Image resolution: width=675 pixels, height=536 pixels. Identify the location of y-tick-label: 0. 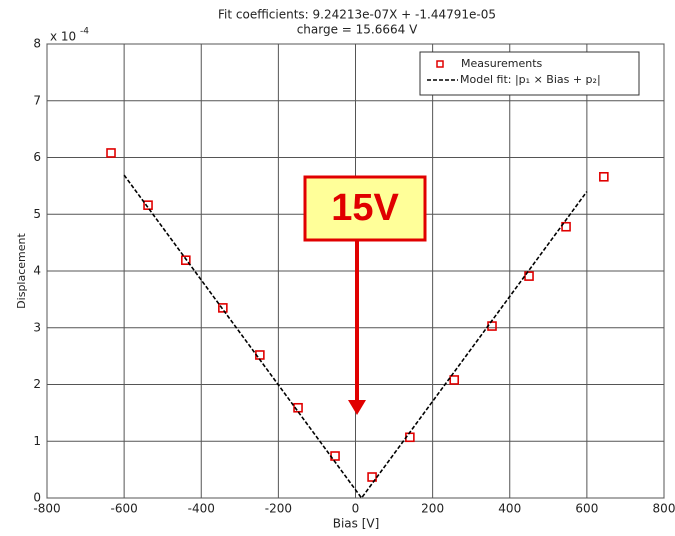
(37, 498).